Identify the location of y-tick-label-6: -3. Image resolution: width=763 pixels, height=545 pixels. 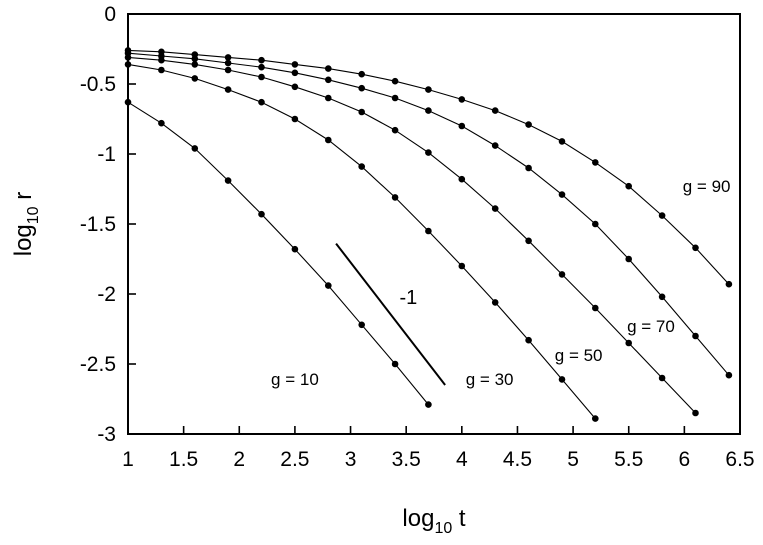
(106, 434).